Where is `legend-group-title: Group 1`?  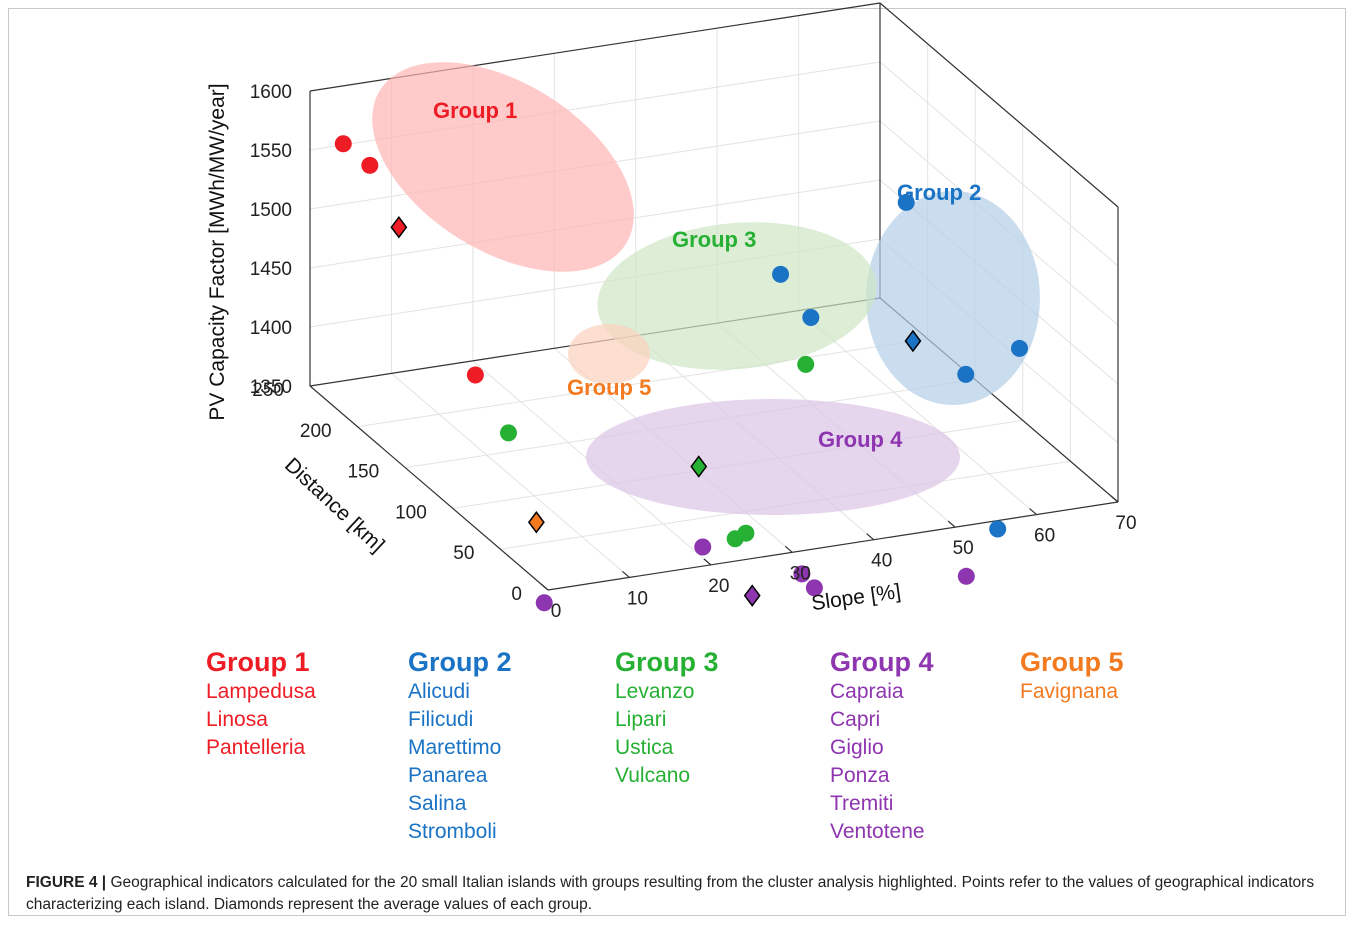
legend-group-title: Group 1 is located at coordinates (258, 662).